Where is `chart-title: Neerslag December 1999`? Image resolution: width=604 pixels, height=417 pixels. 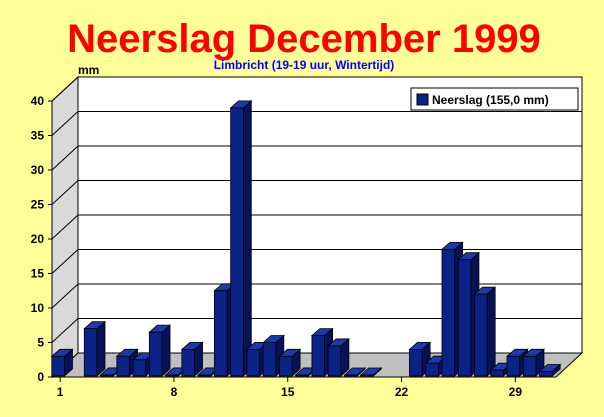
chart-title: Neerslag December 1999 is located at coordinates (304, 39).